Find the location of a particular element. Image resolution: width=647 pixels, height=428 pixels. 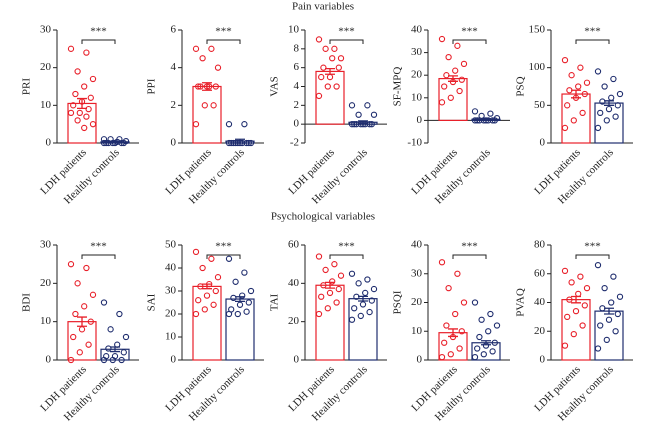

y-axis-label: BDI is located at coordinates (27, 302).